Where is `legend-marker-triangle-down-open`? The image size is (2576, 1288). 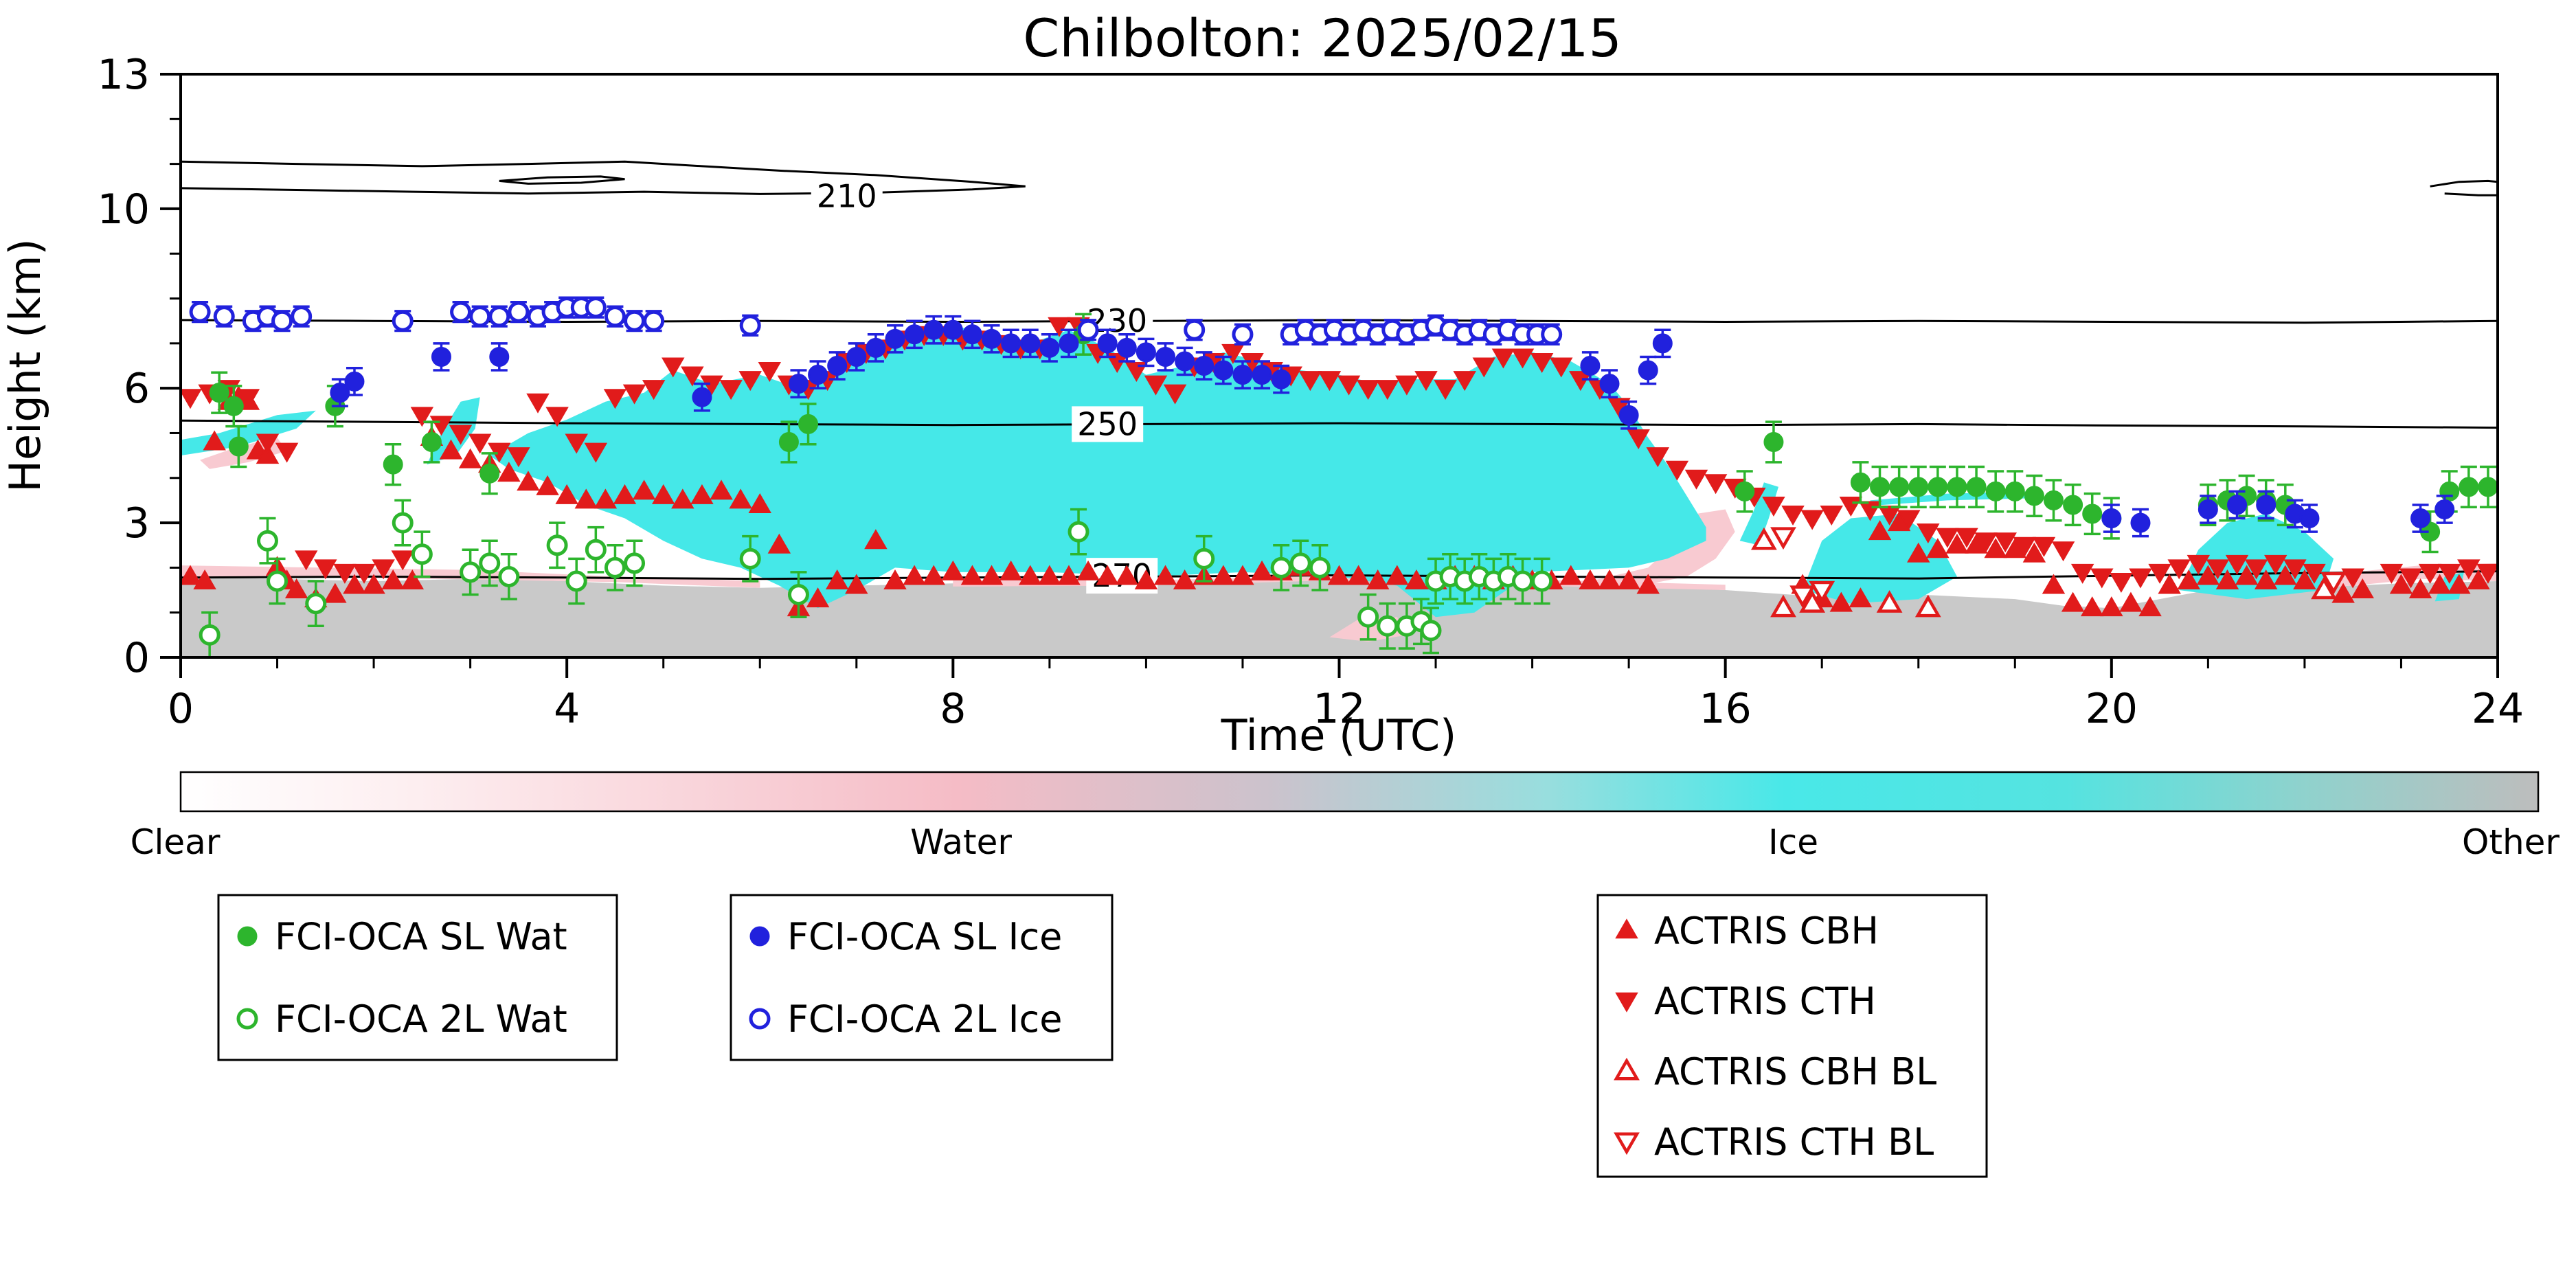 legend-marker-triangle-down-open is located at coordinates (1627, 1143).